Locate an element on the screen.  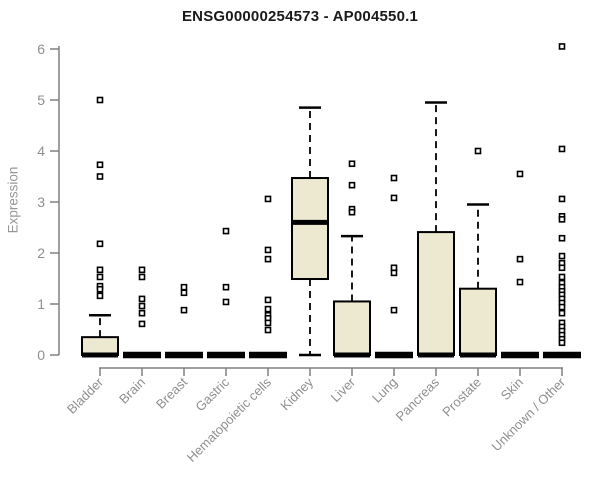
y-tick-label: 0 is located at coordinates (41, 355).